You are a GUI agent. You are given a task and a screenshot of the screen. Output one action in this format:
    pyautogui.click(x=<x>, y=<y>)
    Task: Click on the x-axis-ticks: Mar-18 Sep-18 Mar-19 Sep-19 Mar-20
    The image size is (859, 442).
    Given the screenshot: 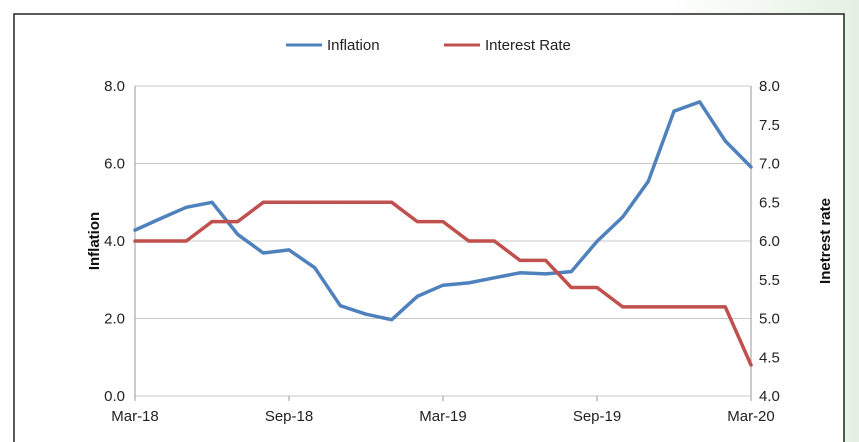 What is the action you would take?
    pyautogui.click(x=443, y=410)
    